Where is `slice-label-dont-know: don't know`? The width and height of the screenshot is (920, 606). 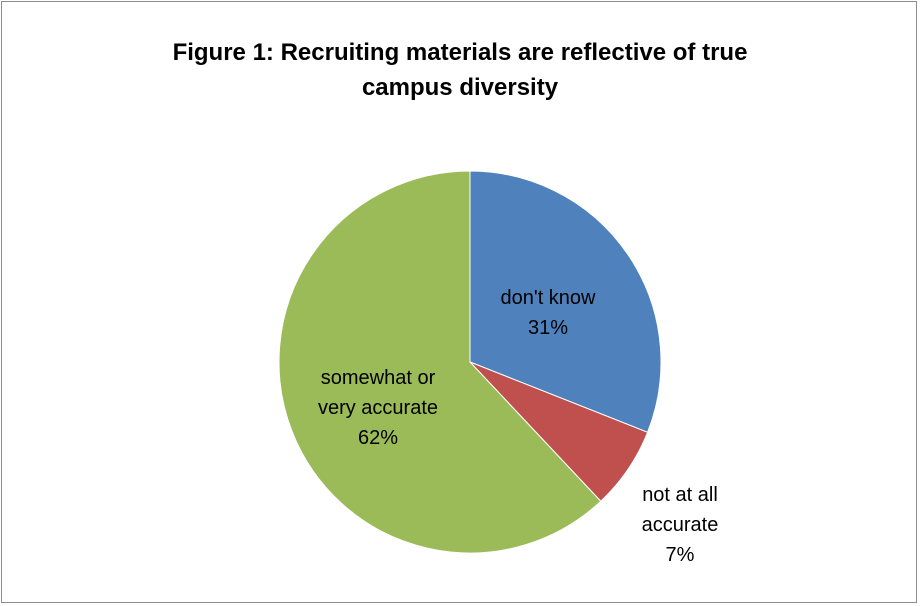 slice-label-dont-know: don't know is located at coordinates (549, 298).